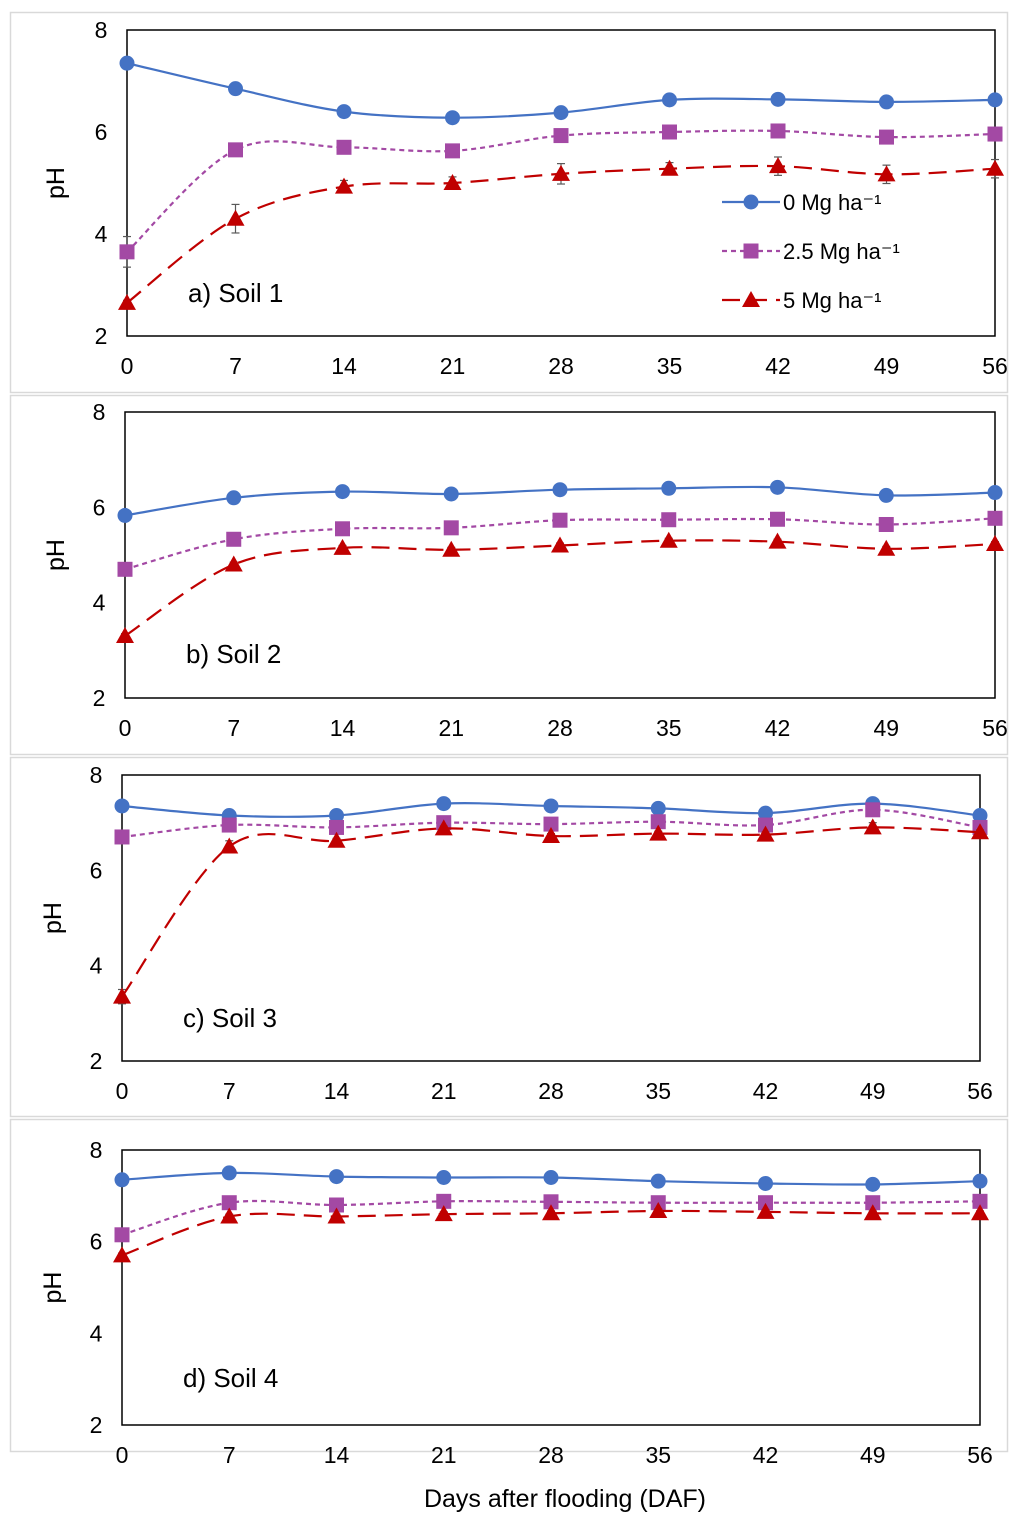 The image size is (1011, 1517). Describe the element at coordinates (565, 1499) in the screenshot. I see `x-axis-label: Days after flooding (DAF)` at that location.